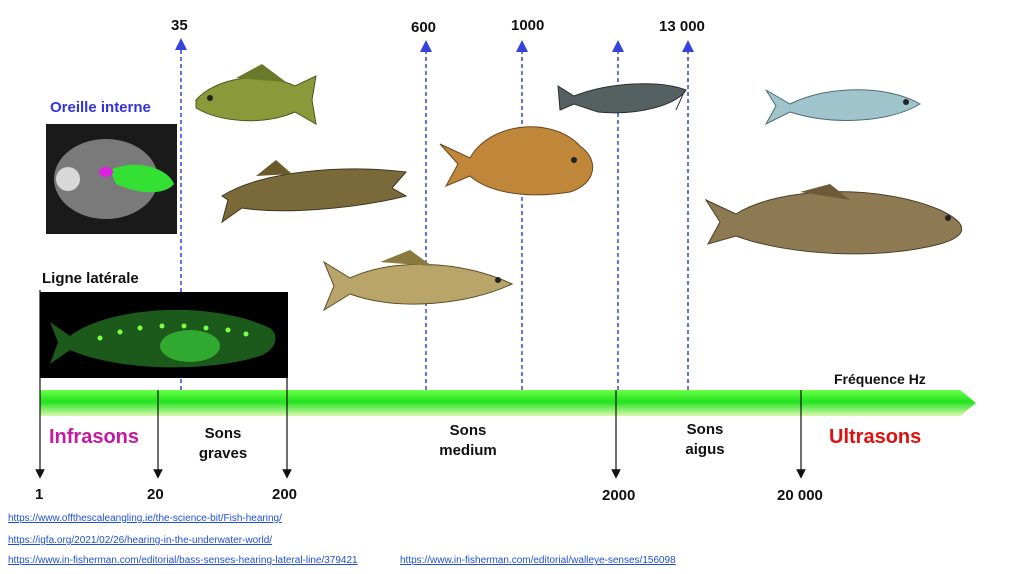 The width and height of the screenshot is (1024, 574). I want to click on lateral-line-label: Ligne latérale, so click(90, 278).